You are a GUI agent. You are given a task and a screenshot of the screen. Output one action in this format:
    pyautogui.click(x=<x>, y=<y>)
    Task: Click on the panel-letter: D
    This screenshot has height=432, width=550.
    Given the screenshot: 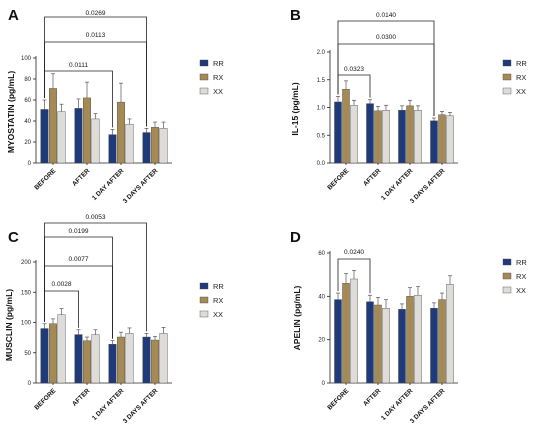 What is the action you would take?
    pyautogui.click(x=295, y=237)
    